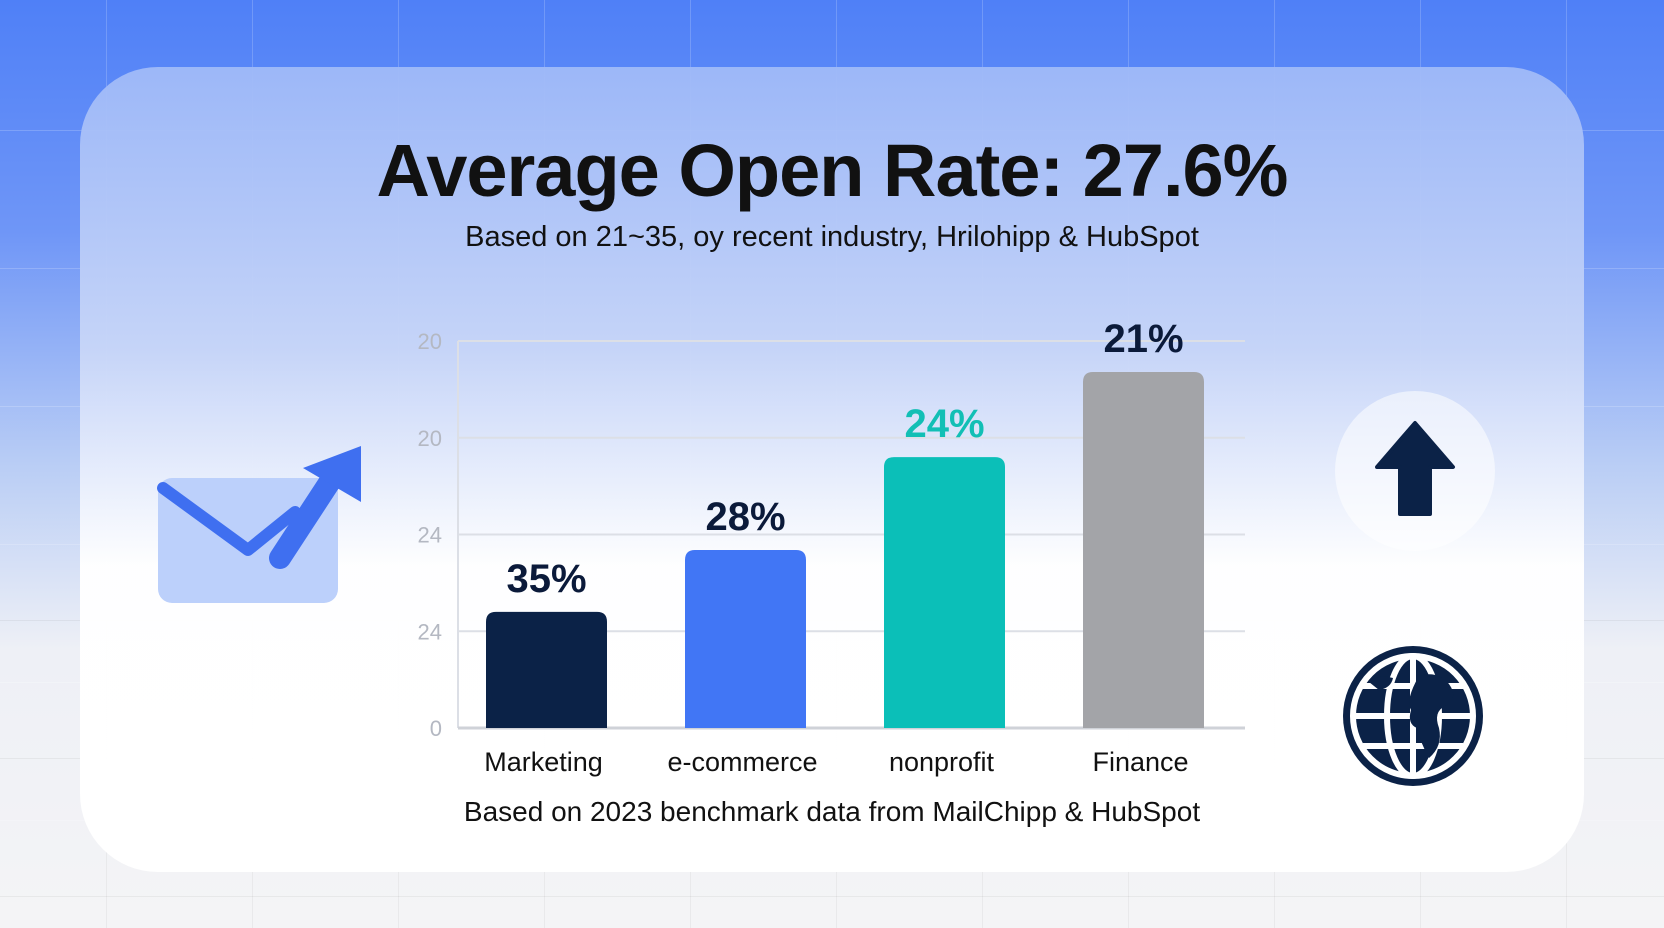  I want to click on bar-value-label: 28%, so click(745, 517).